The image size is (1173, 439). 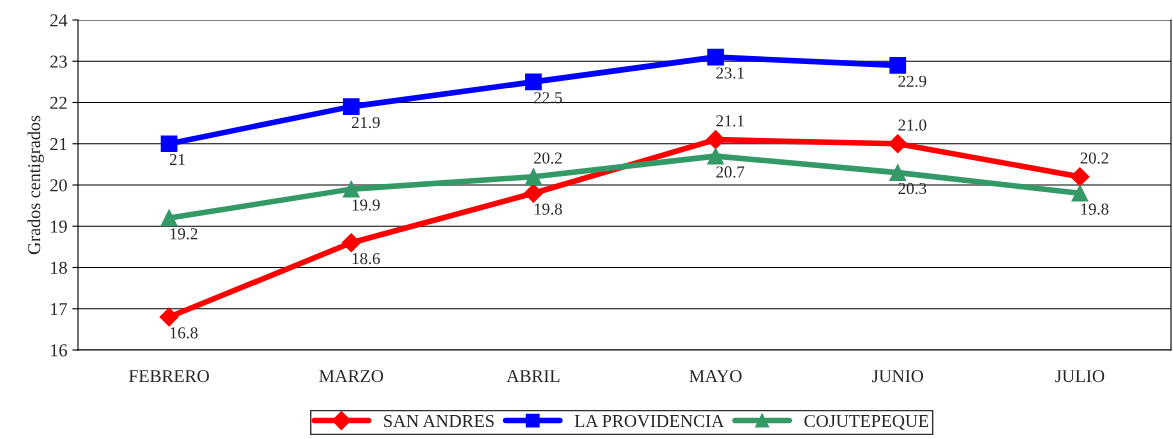 What do you see at coordinates (59, 350) in the screenshot?
I see `y-tick-label: 16` at bounding box center [59, 350].